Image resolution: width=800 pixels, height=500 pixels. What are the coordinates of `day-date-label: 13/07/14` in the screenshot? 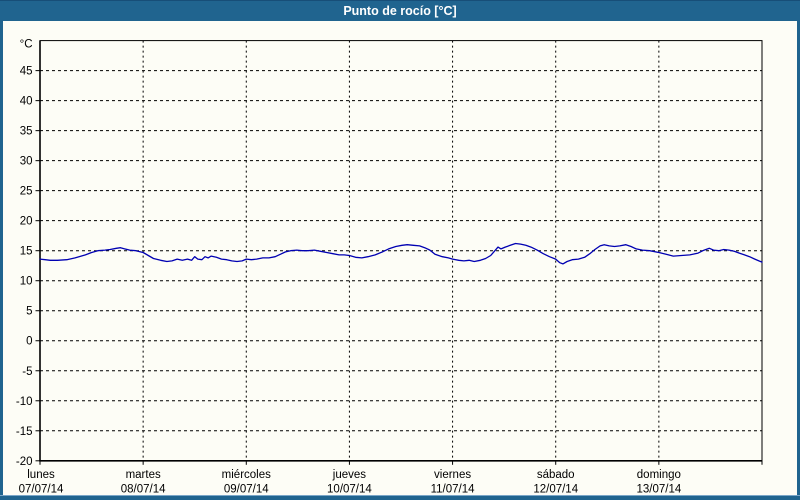 It's located at (658, 490).